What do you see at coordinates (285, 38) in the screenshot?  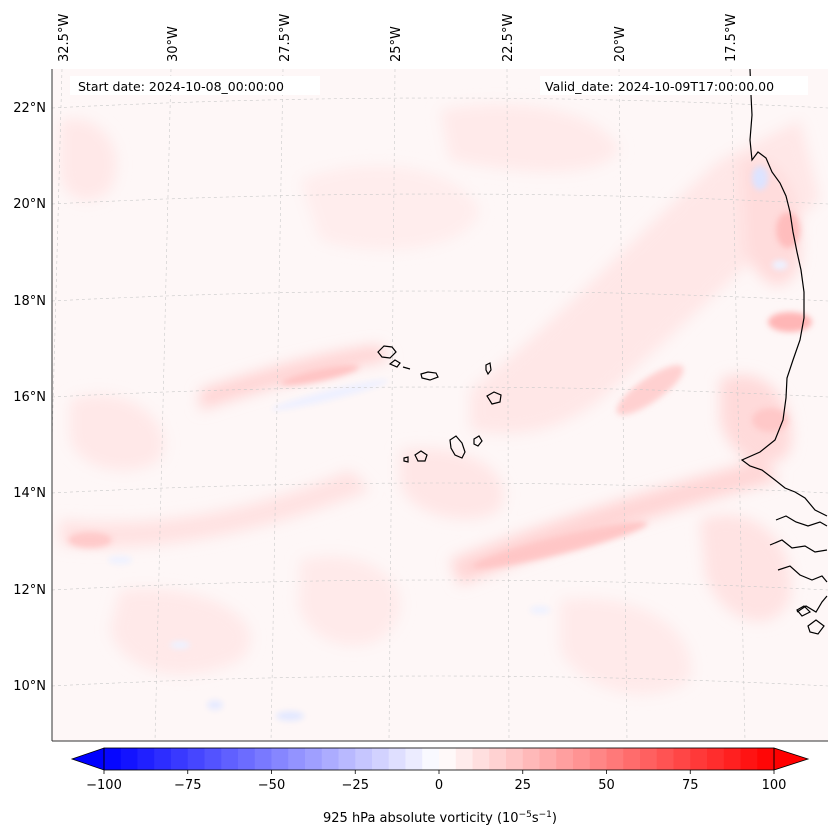 I see `lon-label-27-5w: 27.5°W` at bounding box center [285, 38].